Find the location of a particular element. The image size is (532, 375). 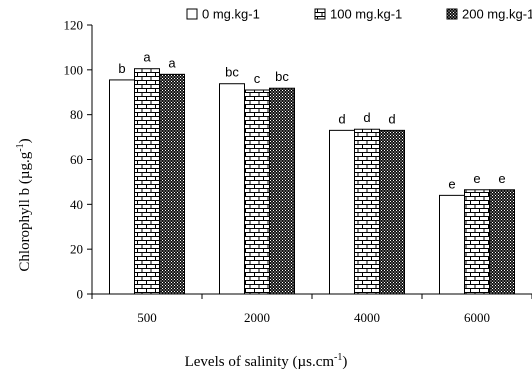

y-tick-label: 20 is located at coordinates (76, 249).